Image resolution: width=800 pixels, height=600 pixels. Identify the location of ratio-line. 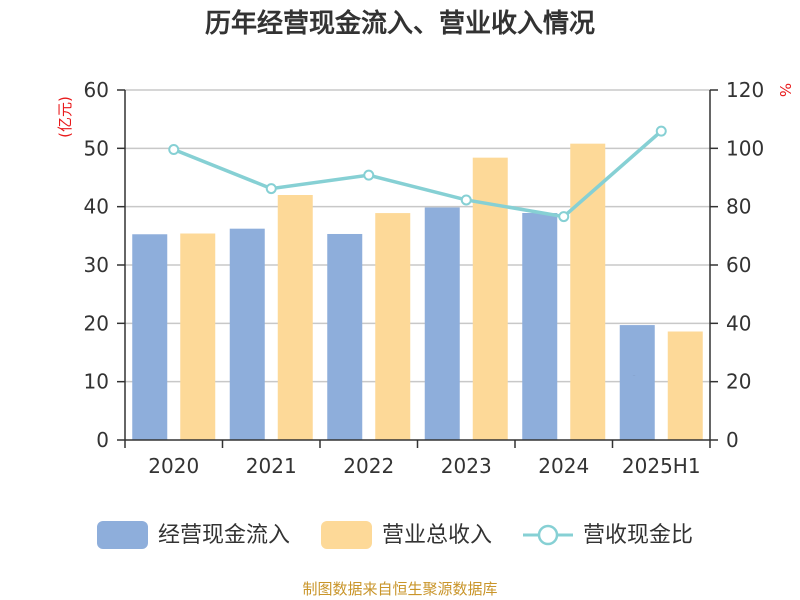
(418, 174).